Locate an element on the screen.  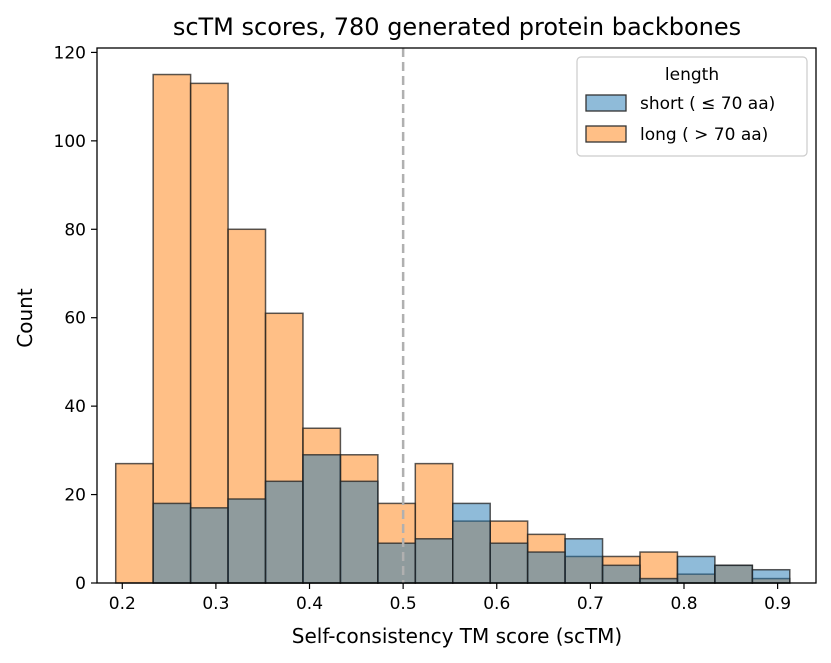
long-bar is located at coordinates (134, 523).